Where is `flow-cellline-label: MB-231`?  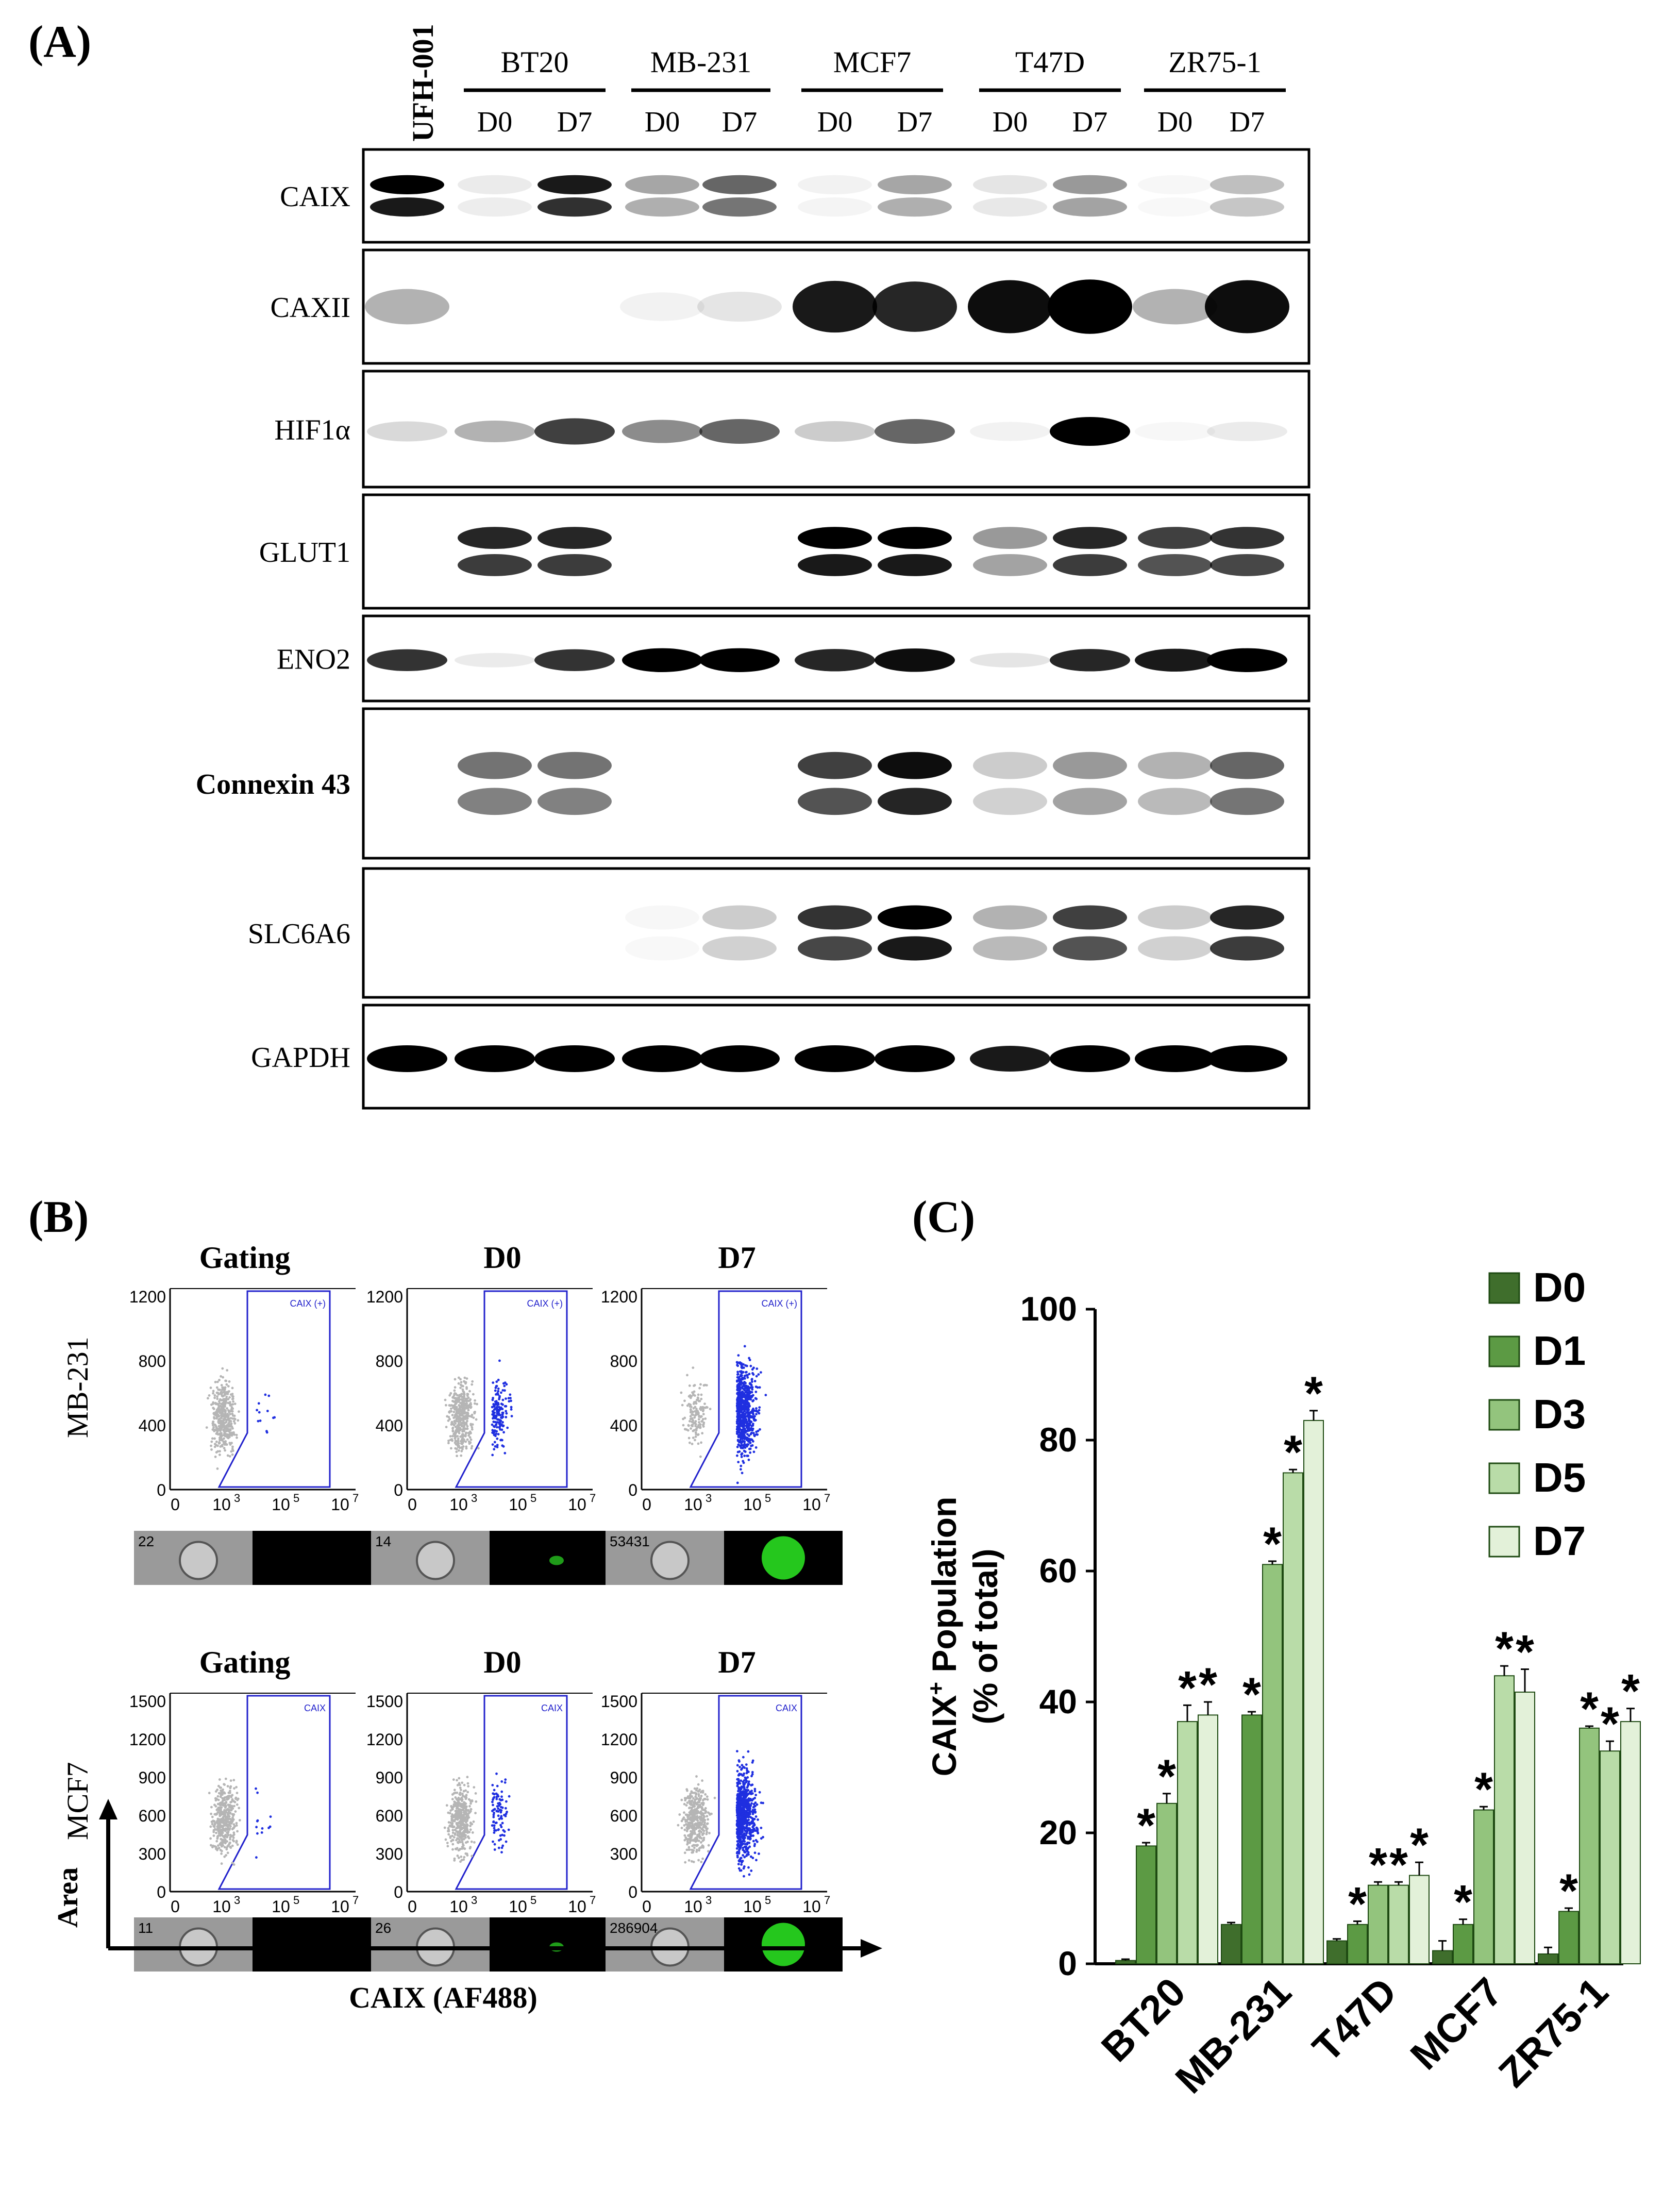 flow-cellline-label: MB-231 is located at coordinates (77, 1387).